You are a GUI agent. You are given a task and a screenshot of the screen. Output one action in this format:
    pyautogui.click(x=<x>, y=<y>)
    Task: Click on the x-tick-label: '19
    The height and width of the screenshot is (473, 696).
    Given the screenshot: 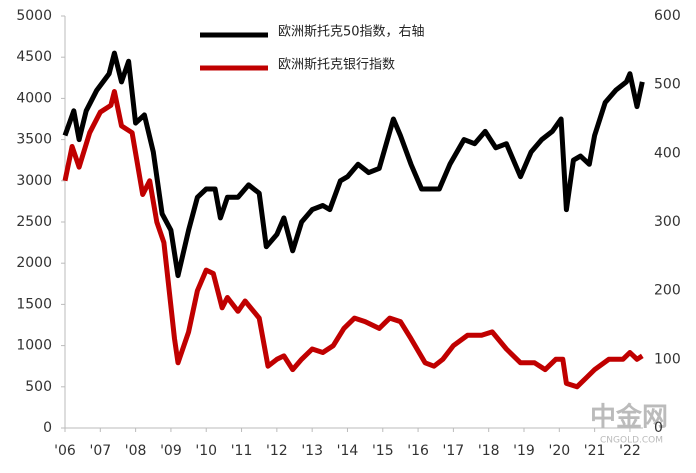 What is the action you would take?
    pyautogui.click(x=524, y=451)
    